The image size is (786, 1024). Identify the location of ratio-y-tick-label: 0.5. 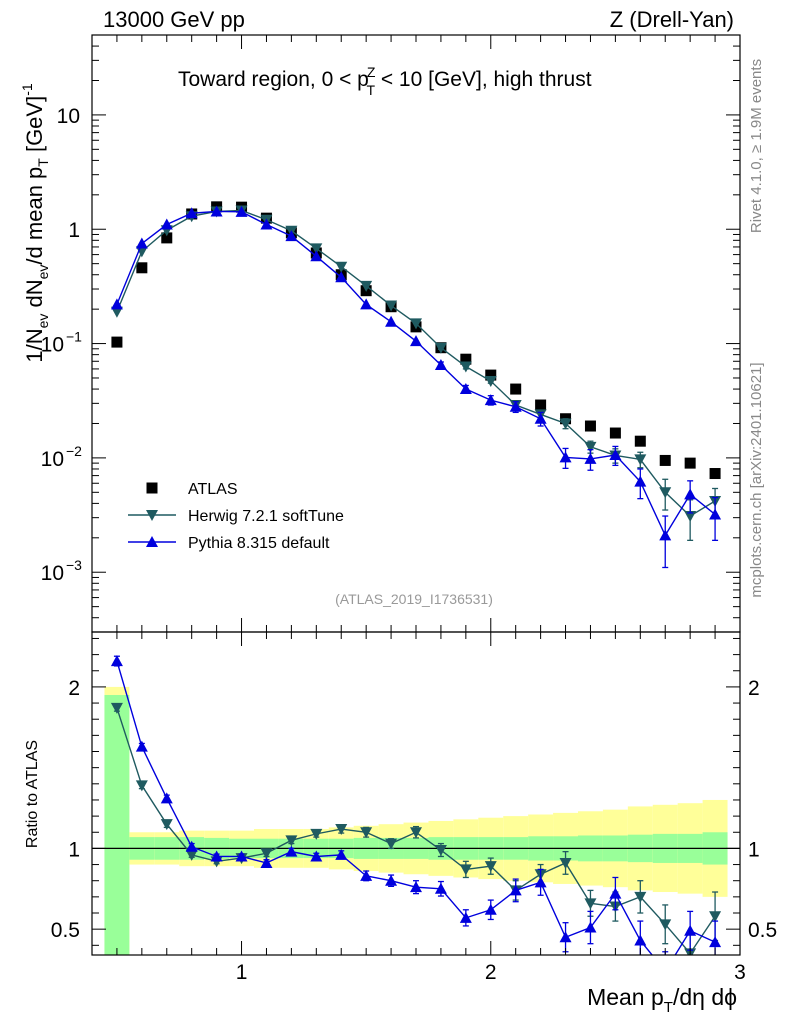
(65, 930).